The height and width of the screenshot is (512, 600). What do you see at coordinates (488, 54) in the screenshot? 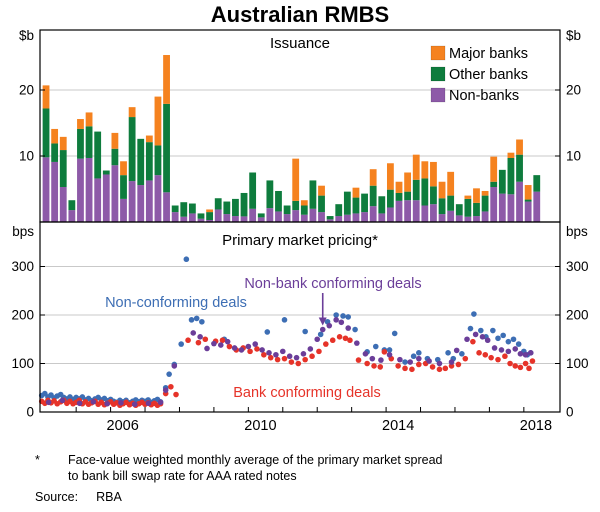
I see `legend-label: Major banks` at bounding box center [488, 54].